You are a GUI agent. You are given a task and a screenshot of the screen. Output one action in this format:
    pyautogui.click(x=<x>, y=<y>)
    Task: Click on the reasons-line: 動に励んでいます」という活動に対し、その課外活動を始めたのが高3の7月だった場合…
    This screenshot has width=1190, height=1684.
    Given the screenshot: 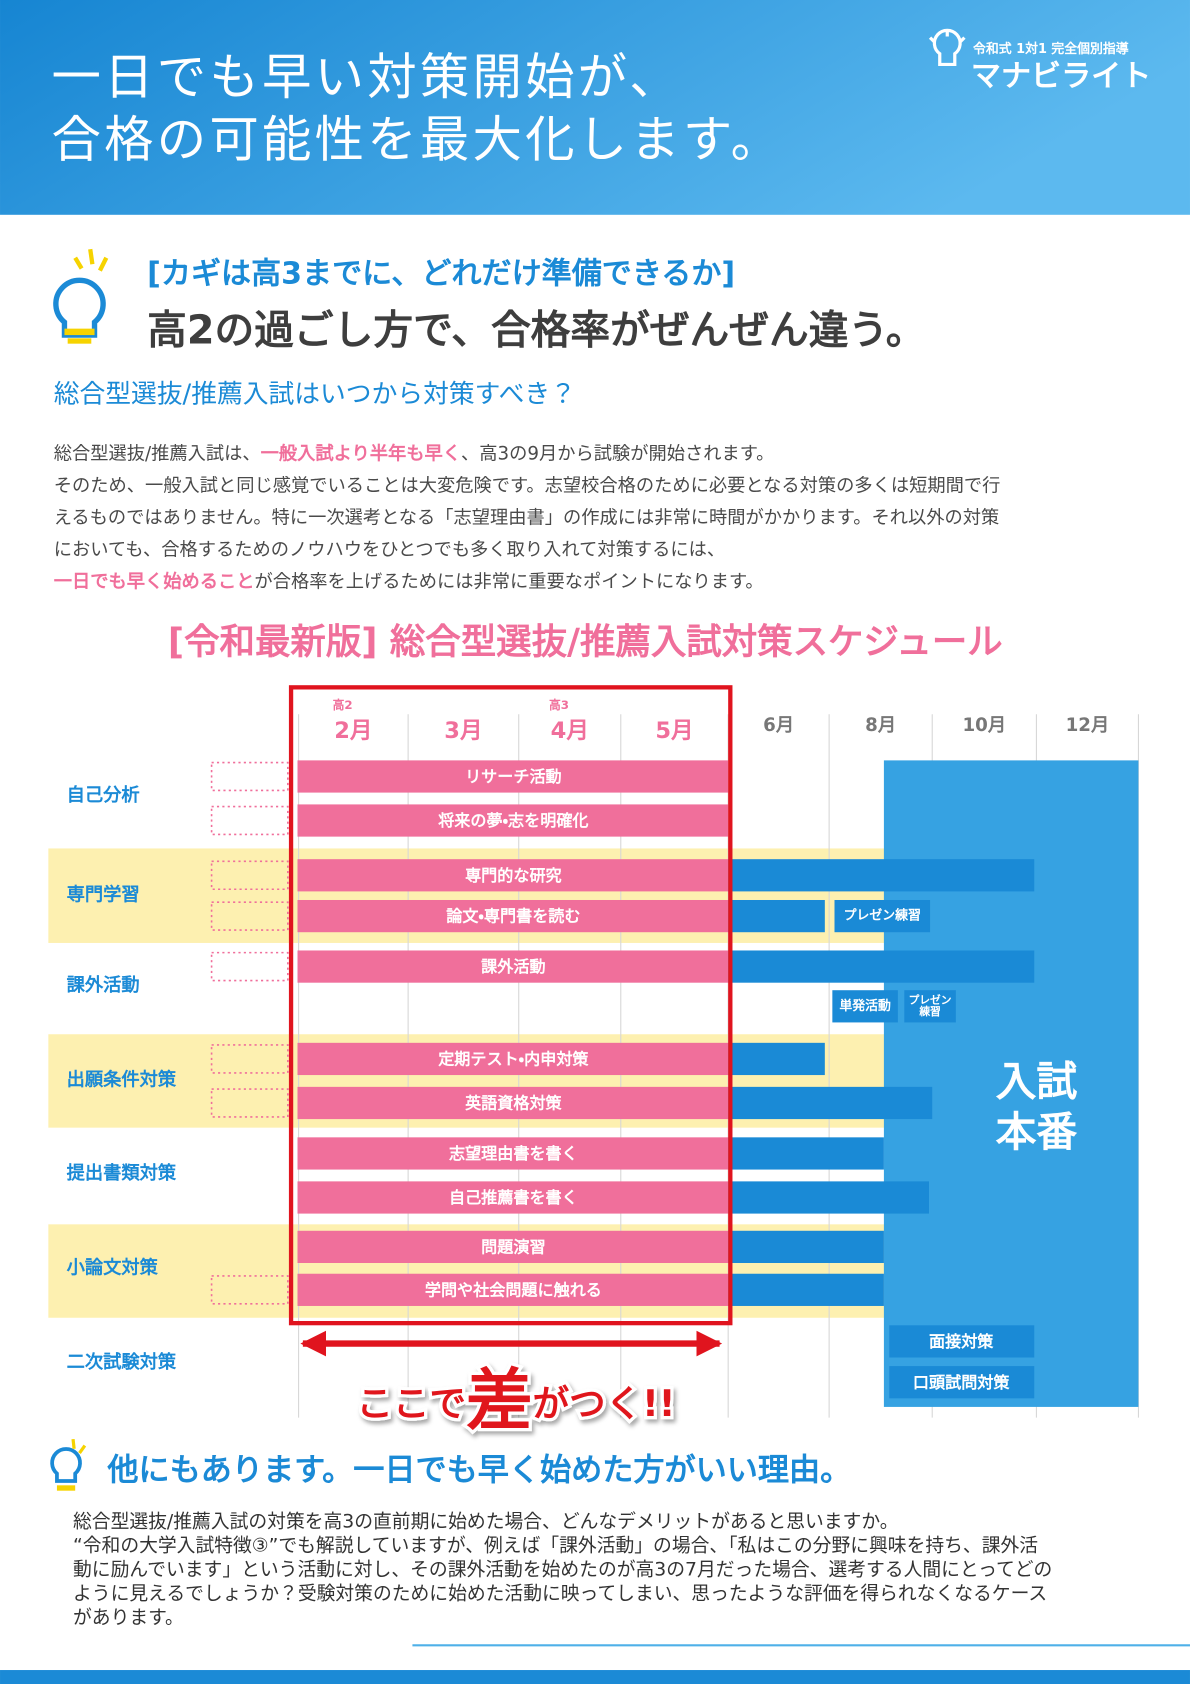 What is the action you would take?
    pyautogui.click(x=562, y=1569)
    